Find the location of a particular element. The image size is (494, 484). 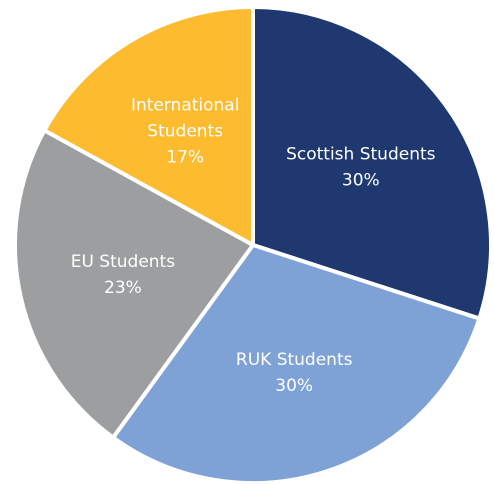

slice-name-label: Students is located at coordinates (185, 131).